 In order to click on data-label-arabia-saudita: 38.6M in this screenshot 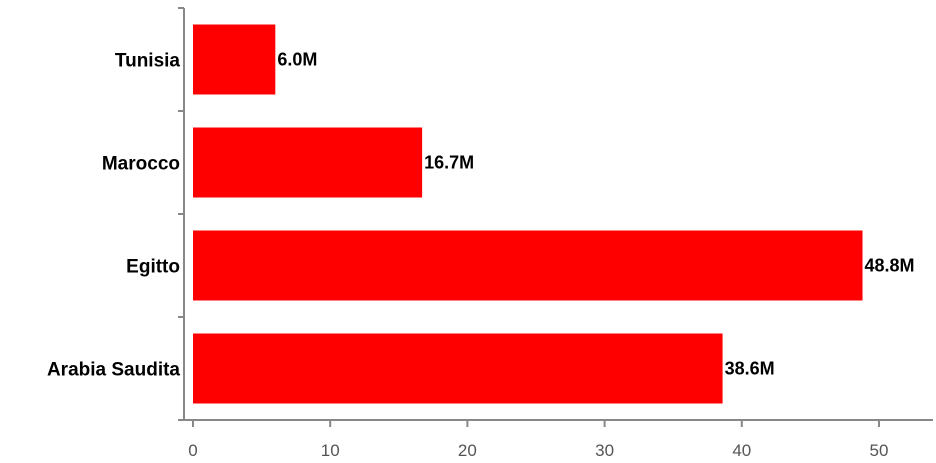, I will do `click(750, 369)`.